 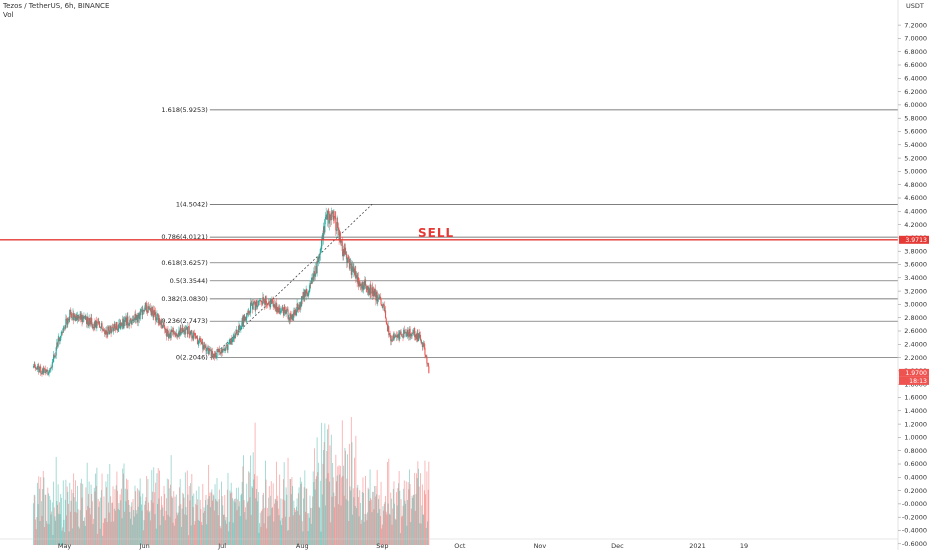 I want to click on time-axis: May Jun Jul Aug Sep Oct Nov Dec 2021 19, so click(x=449, y=544).